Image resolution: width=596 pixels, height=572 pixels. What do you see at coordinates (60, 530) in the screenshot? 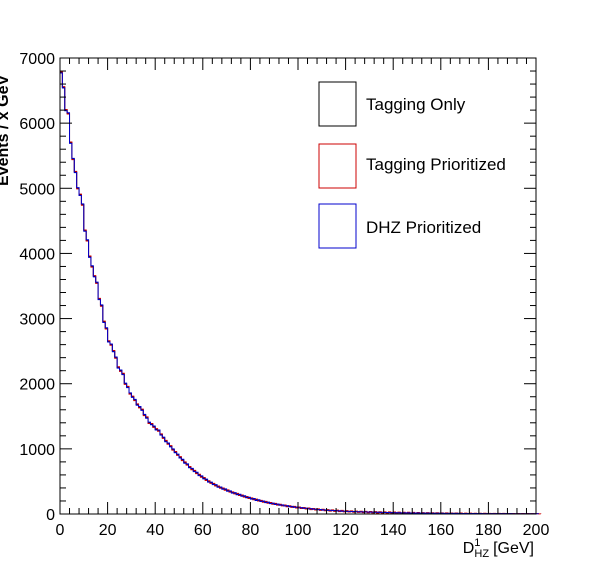
I see `x-tick-label: 0` at bounding box center [60, 530].